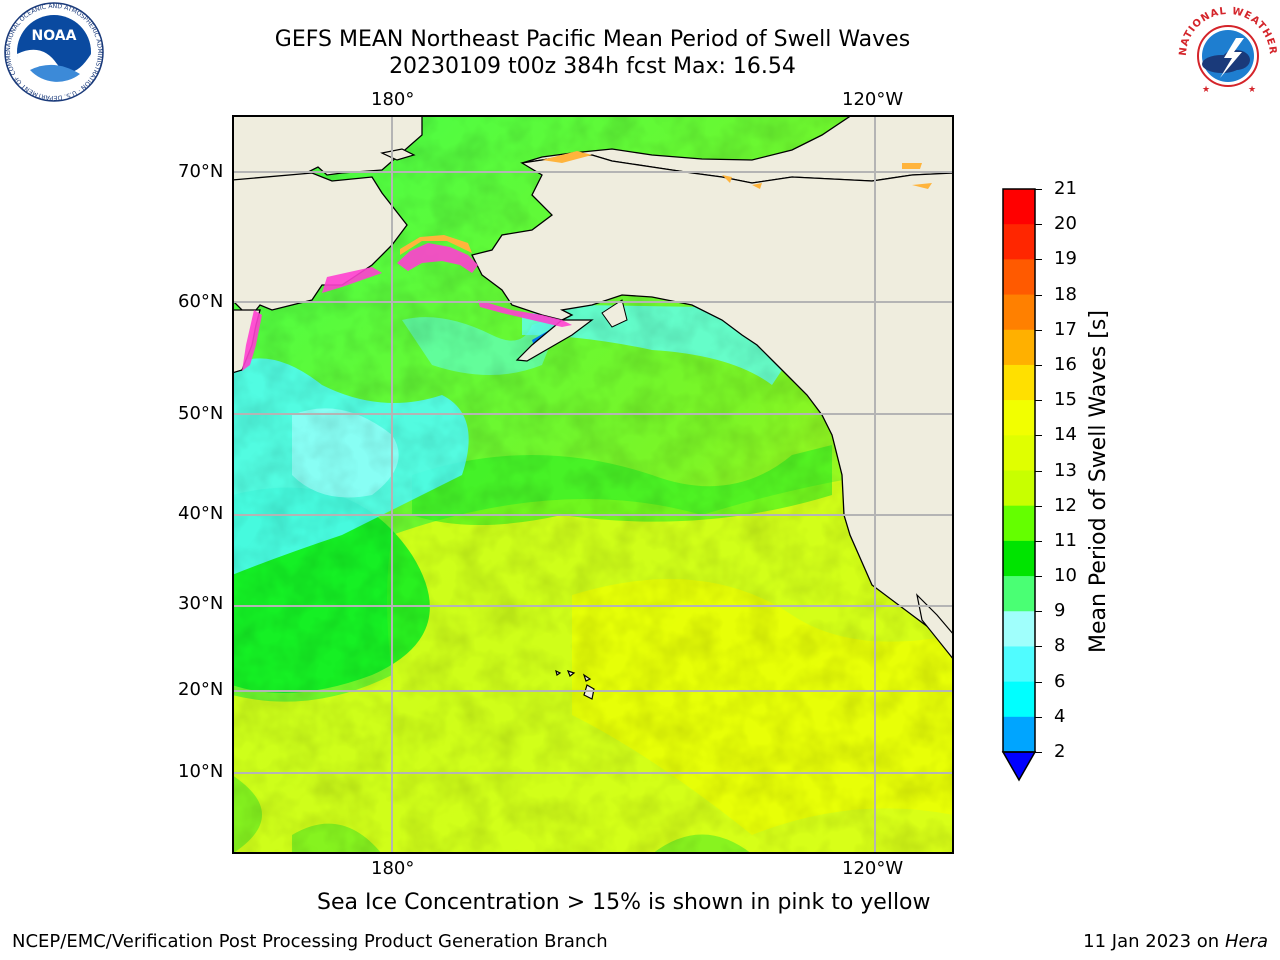  What do you see at coordinates (1154, 941) in the screenshot?
I see `footer-date: 11 Jan 2023 on` at bounding box center [1154, 941].